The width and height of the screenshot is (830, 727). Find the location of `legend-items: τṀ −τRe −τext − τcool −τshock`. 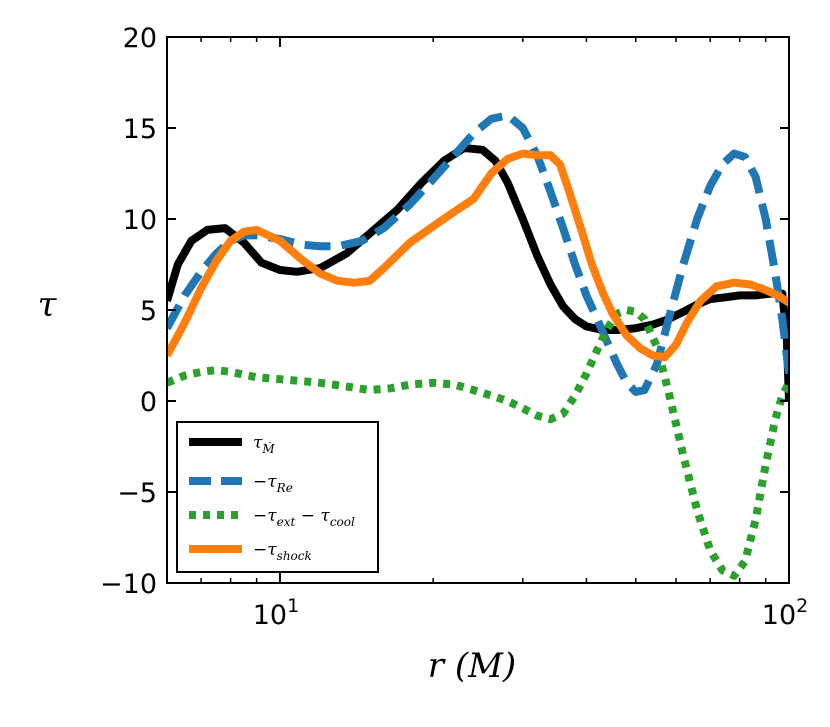

legend-items: τṀ −τRe −τext − τcool −τshock is located at coordinates (272, 498).